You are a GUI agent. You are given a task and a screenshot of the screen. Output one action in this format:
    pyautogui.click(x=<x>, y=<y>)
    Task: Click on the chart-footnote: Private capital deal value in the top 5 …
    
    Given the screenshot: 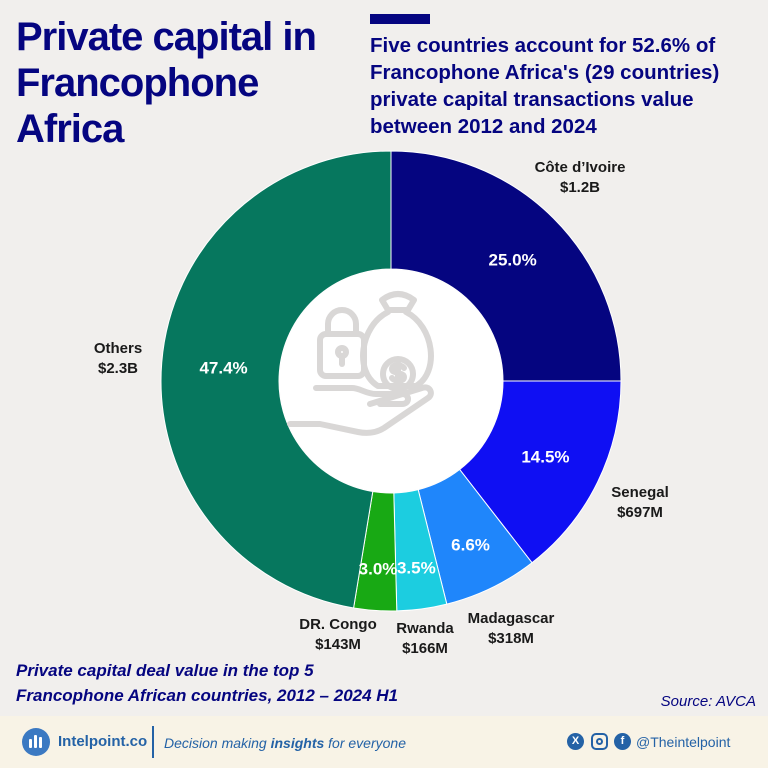 What is the action you would take?
    pyautogui.click(x=276, y=683)
    